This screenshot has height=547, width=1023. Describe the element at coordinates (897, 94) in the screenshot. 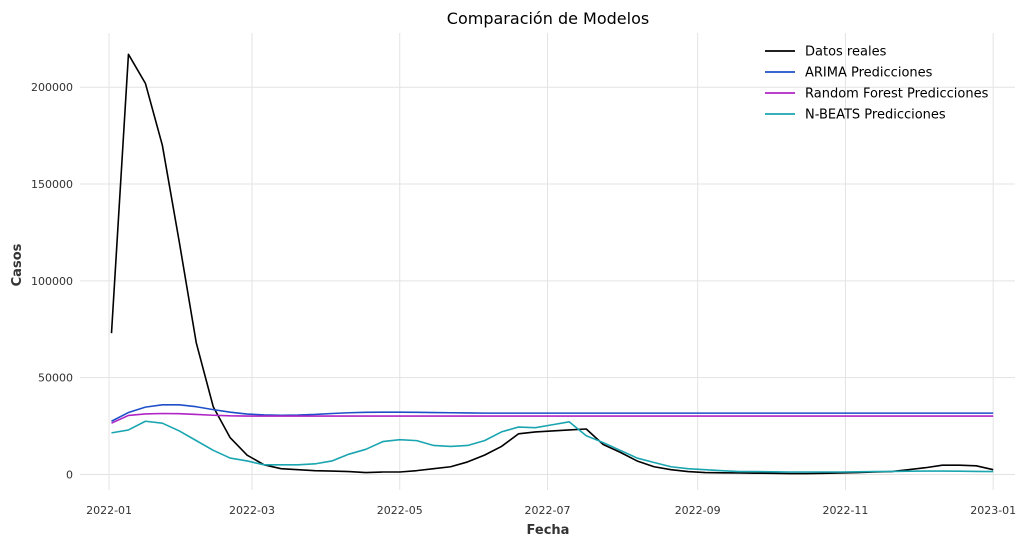

I see `legend-label-random-forest-predicciones: Random Forest Predicciones` at that location.